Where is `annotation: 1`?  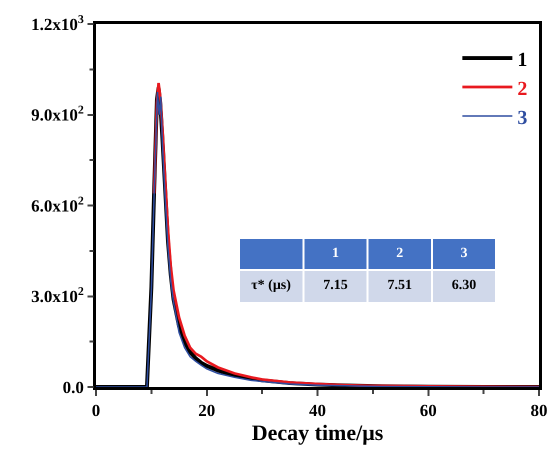 annotation: 1 is located at coordinates (335, 254).